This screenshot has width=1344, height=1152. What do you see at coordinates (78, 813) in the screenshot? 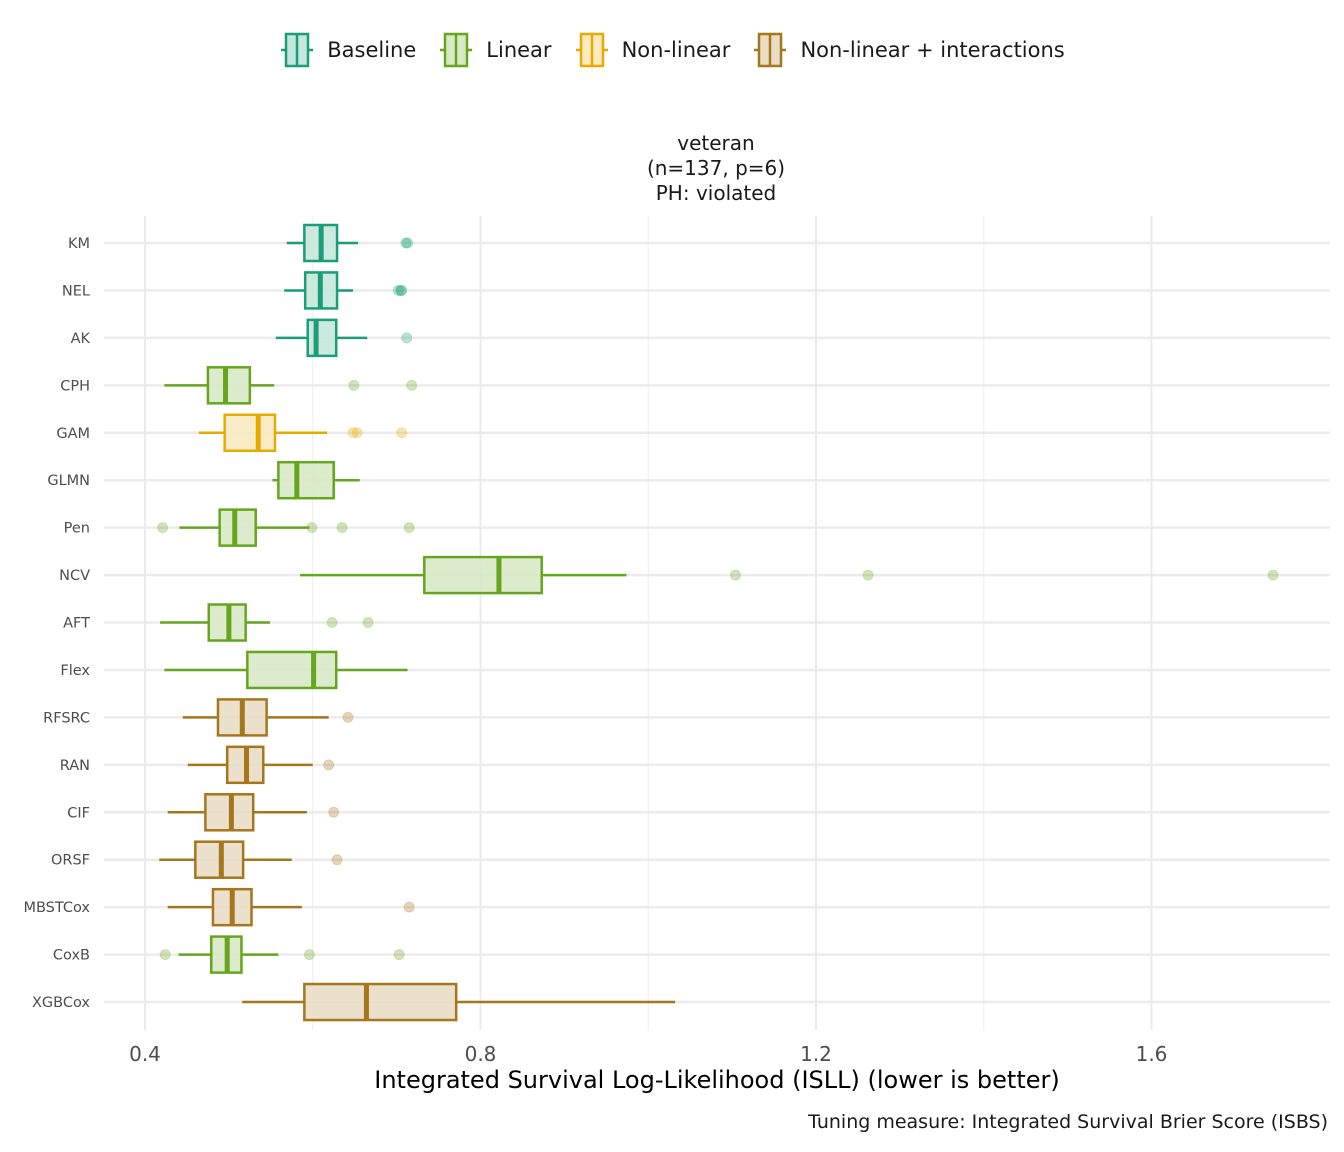
I see `y-tick-label: CIF` at bounding box center [78, 813].